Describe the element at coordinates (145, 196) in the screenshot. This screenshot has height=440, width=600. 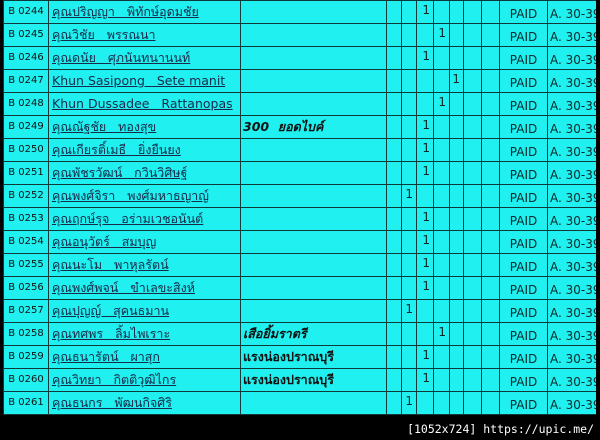
I see `name-cell: คุณพงศ์จิรา พงศ์มหาธญาญ์` at that location.